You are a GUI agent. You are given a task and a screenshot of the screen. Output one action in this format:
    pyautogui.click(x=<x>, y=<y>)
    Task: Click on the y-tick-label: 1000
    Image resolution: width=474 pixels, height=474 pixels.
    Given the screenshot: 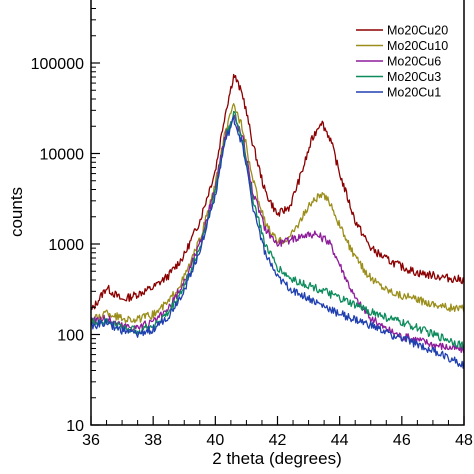 What is the action you would take?
    pyautogui.click(x=66, y=245)
    